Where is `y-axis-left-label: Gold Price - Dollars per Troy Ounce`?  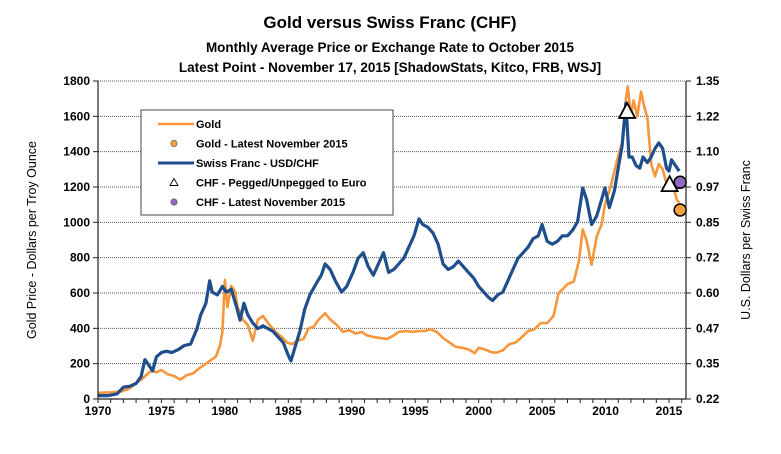 y-axis-left-label: Gold Price - Dollars per Troy Ounce is located at coordinates (32, 240).